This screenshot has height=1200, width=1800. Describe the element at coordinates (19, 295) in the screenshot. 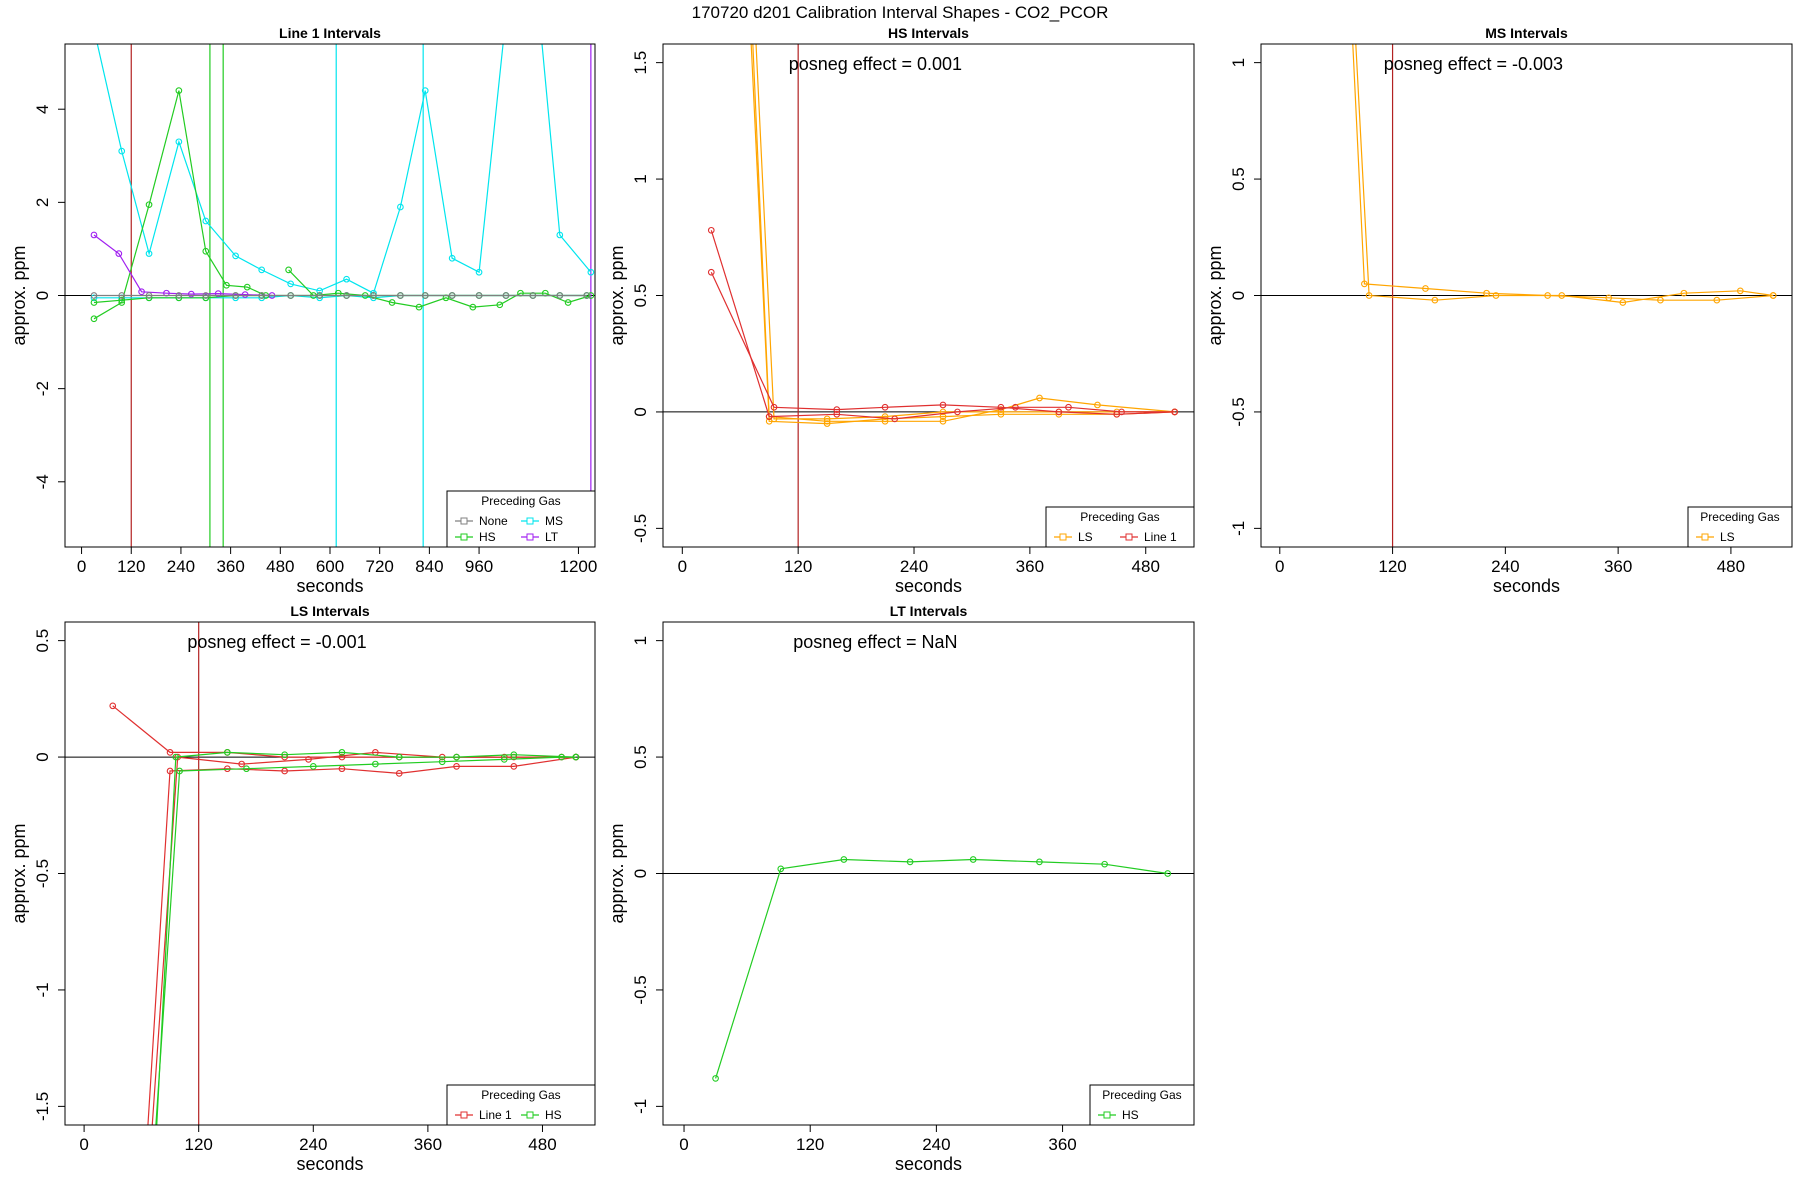

I see `y-axis-label: approx. ppm` at that location.